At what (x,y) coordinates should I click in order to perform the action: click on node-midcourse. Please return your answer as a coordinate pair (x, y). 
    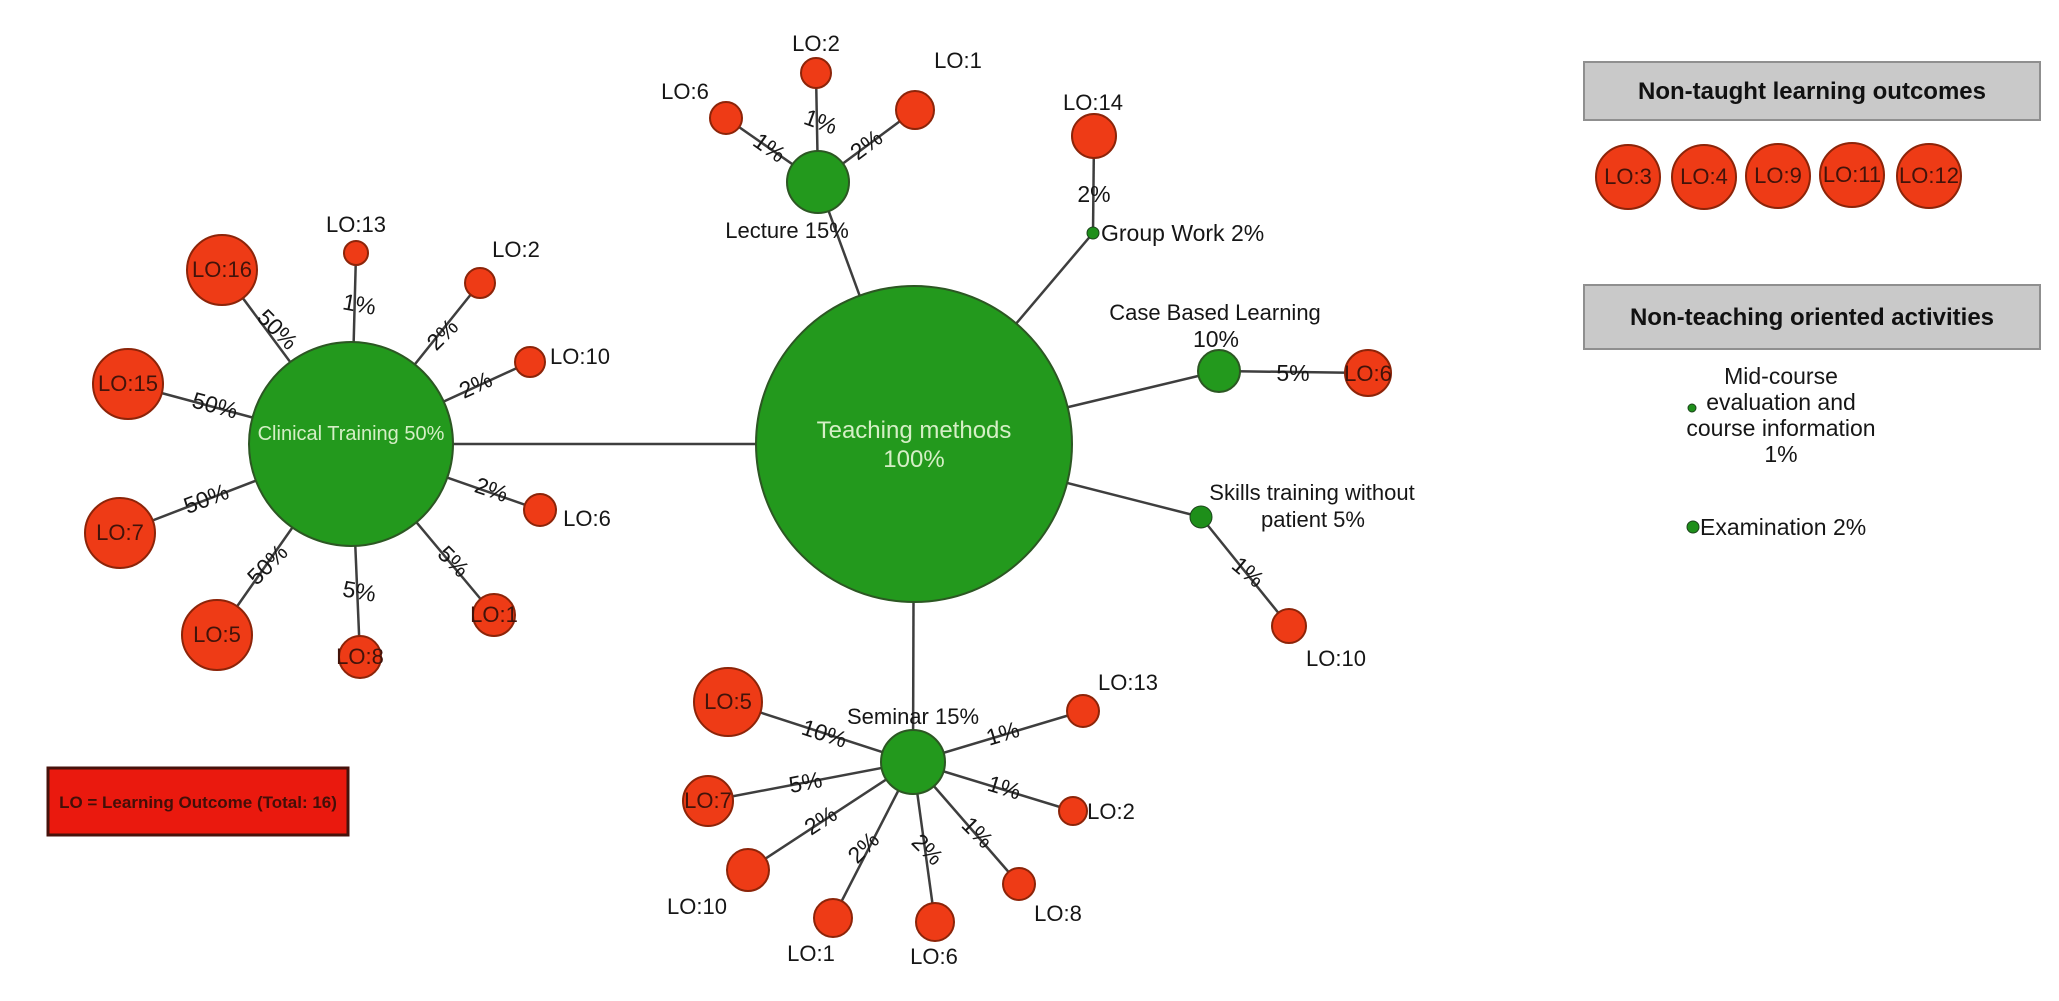
    Looking at the image, I should click on (1692, 408).